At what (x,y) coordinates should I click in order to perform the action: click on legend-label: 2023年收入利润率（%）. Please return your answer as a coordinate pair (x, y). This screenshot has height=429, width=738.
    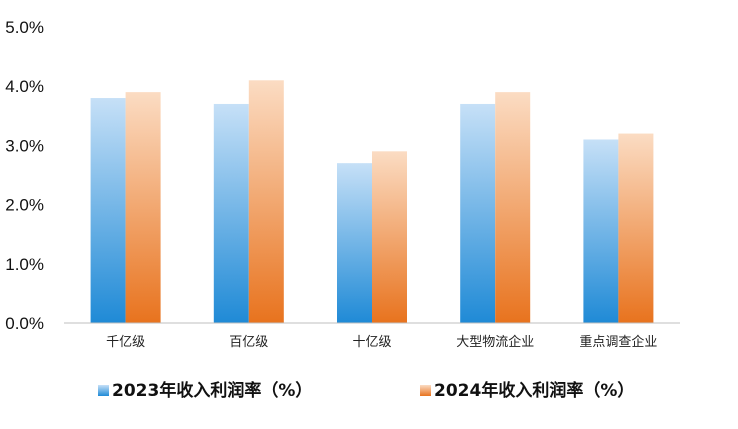
    Looking at the image, I should click on (212, 390).